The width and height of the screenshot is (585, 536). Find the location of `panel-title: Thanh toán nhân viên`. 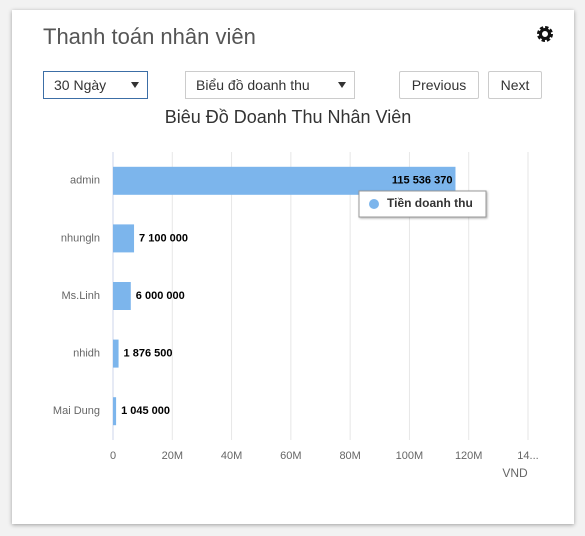

panel-title: Thanh toán nhân viên is located at coordinates (149, 36).